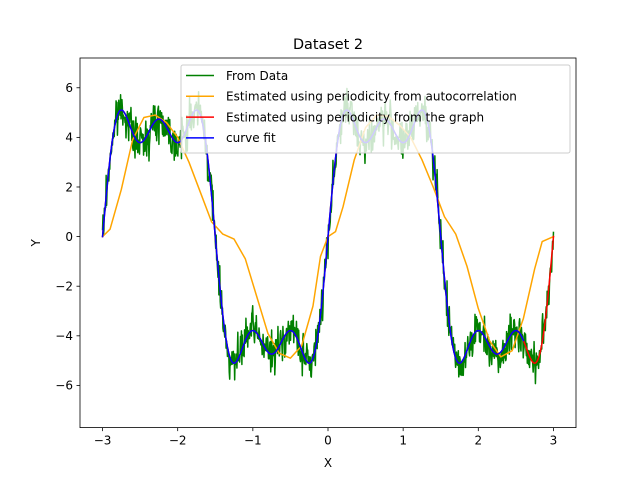 This screenshot has height=484, width=640. What do you see at coordinates (69, 88) in the screenshot?
I see `y-tick-label: 6` at bounding box center [69, 88].